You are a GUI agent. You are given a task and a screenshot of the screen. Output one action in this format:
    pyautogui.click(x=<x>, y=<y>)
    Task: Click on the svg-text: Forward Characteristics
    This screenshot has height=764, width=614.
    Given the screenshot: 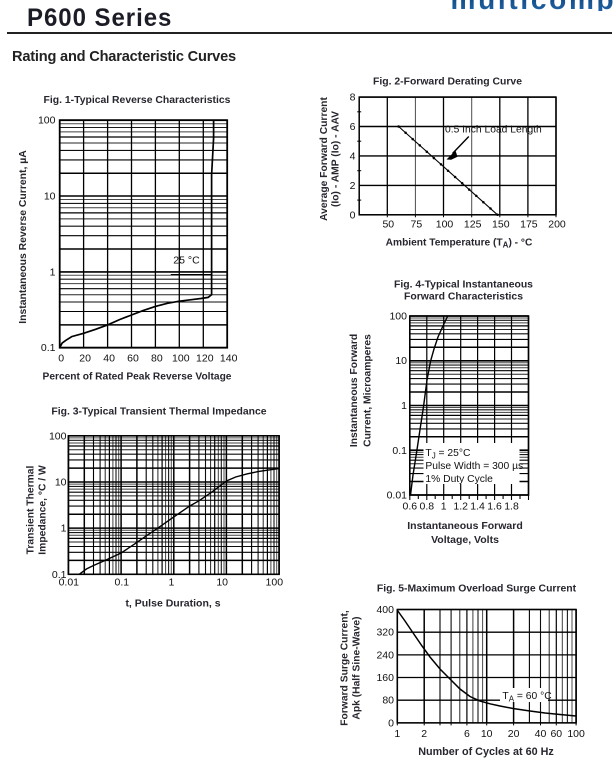 What is the action you would take?
    pyautogui.click(x=463, y=297)
    